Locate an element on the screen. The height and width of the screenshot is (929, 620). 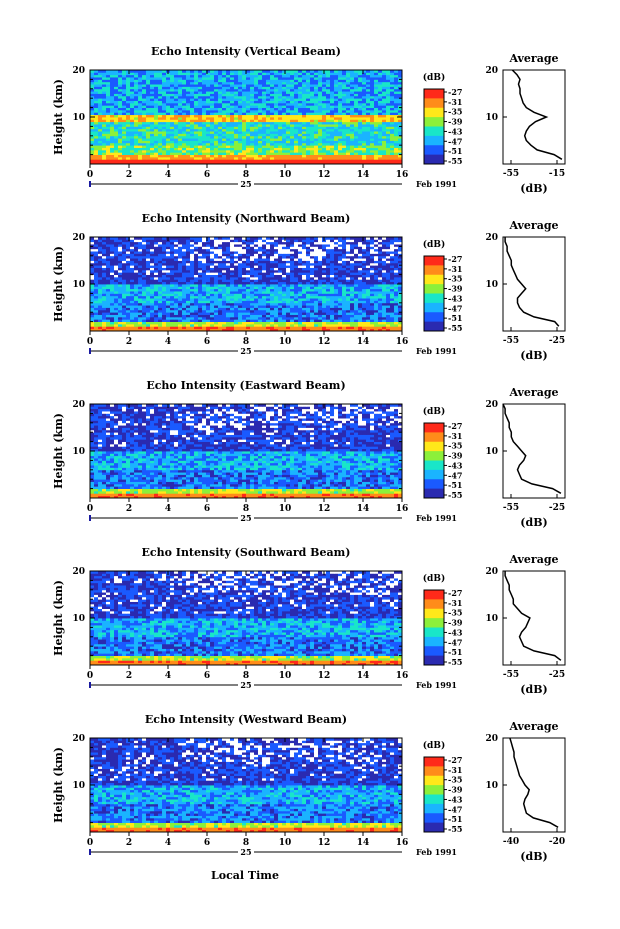
colorbar-swatch is located at coordinates (434, 94).